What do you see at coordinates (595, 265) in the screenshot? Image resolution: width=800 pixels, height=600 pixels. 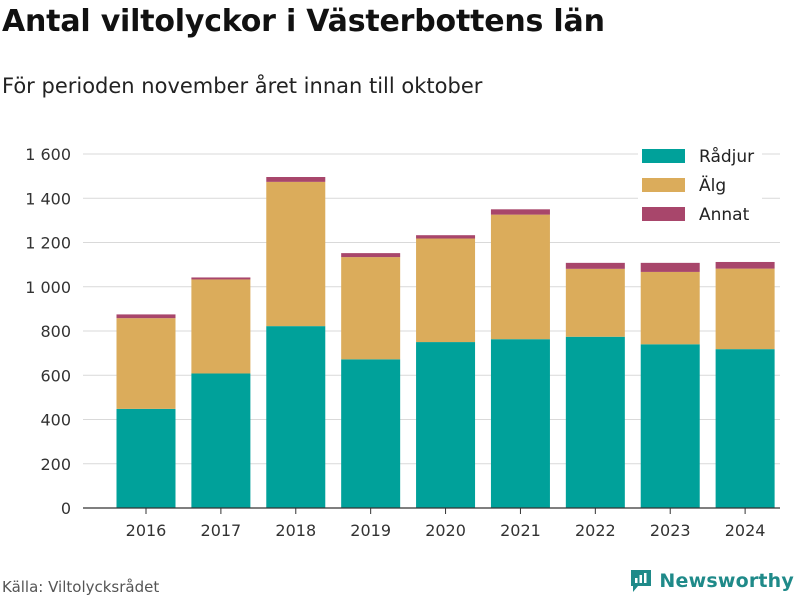 I see `bar-annat-2022` at bounding box center [595, 265].